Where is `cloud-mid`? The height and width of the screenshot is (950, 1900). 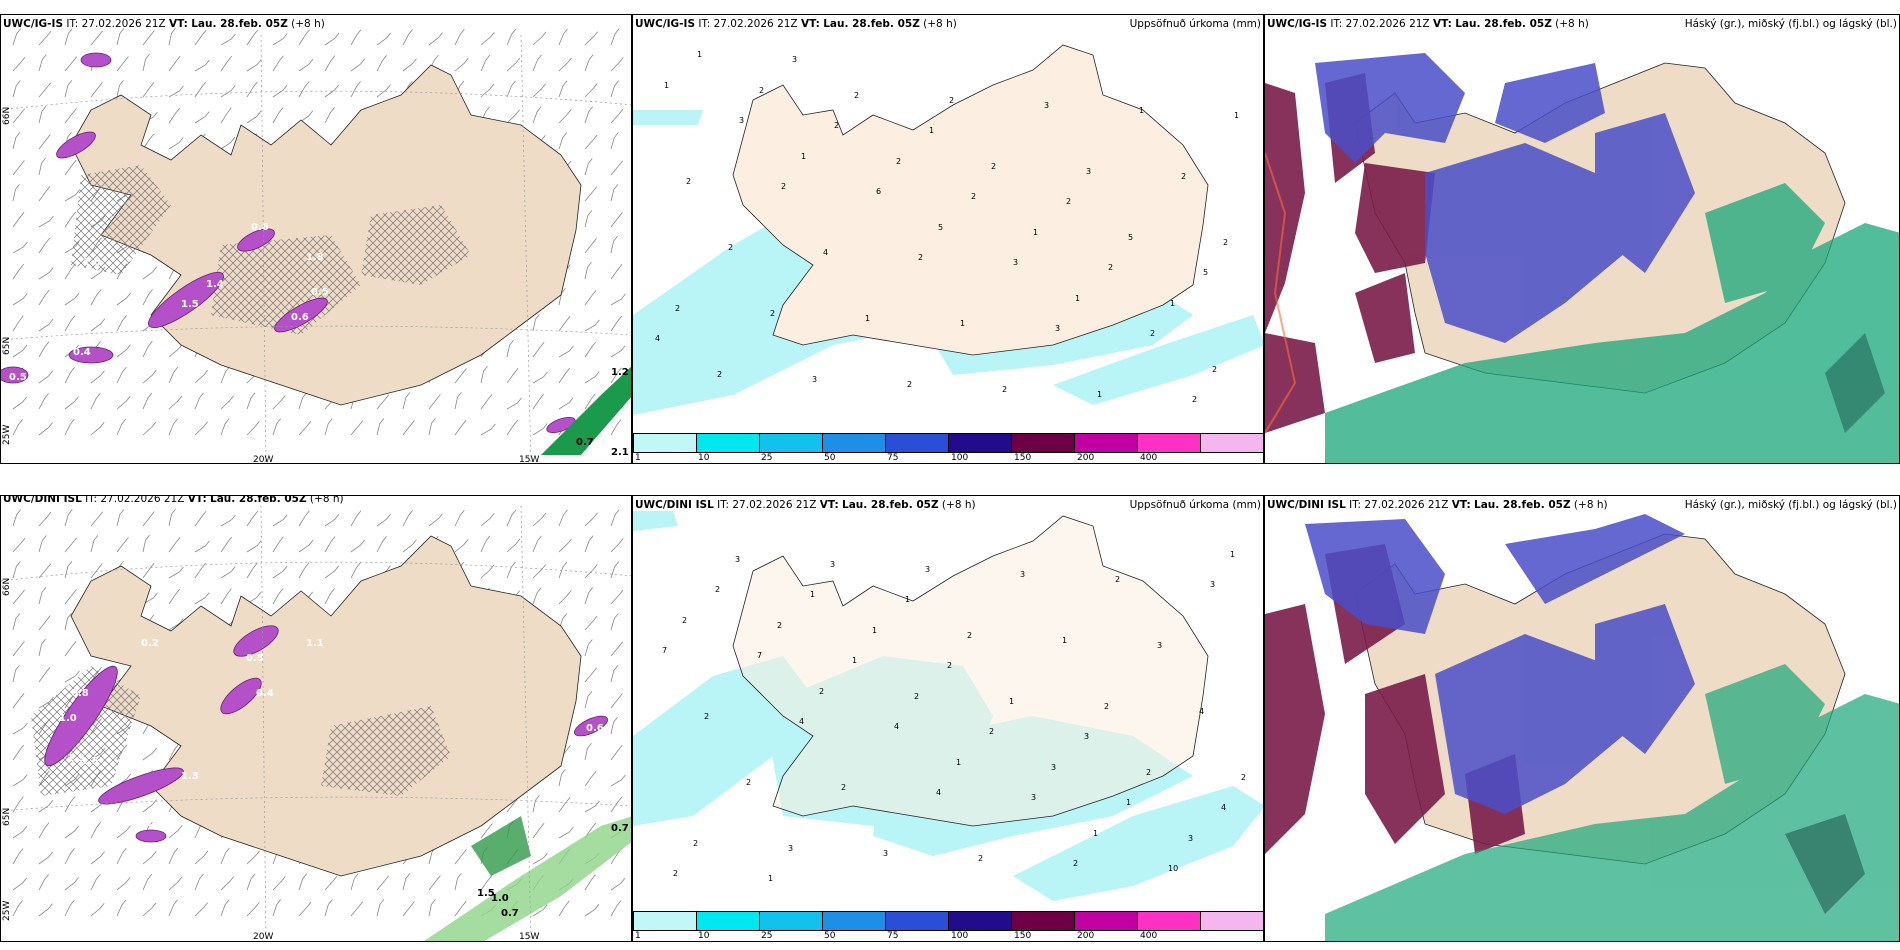 cloud-mid is located at coordinates (1505, 198).